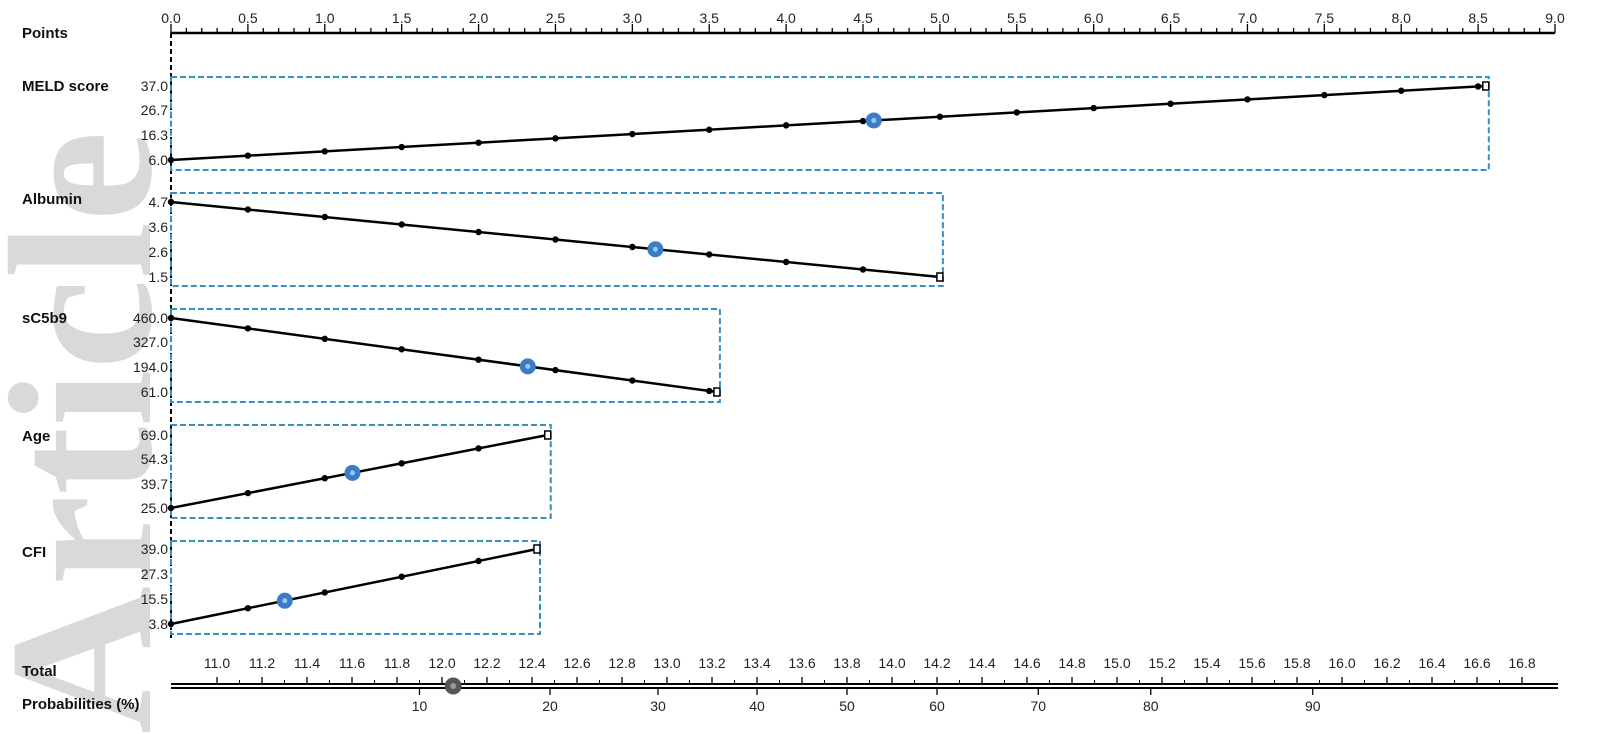  I want to click on total-tick-label: 13.2, so click(711, 663).